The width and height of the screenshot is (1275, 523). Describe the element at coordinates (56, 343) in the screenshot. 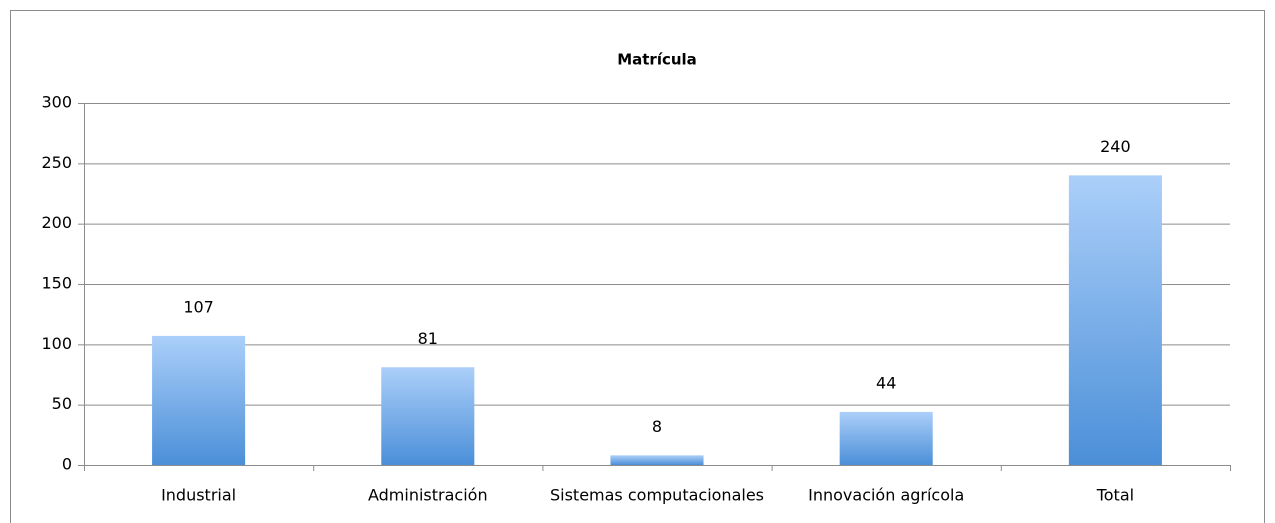

I see `y-tick-label: 100` at that location.